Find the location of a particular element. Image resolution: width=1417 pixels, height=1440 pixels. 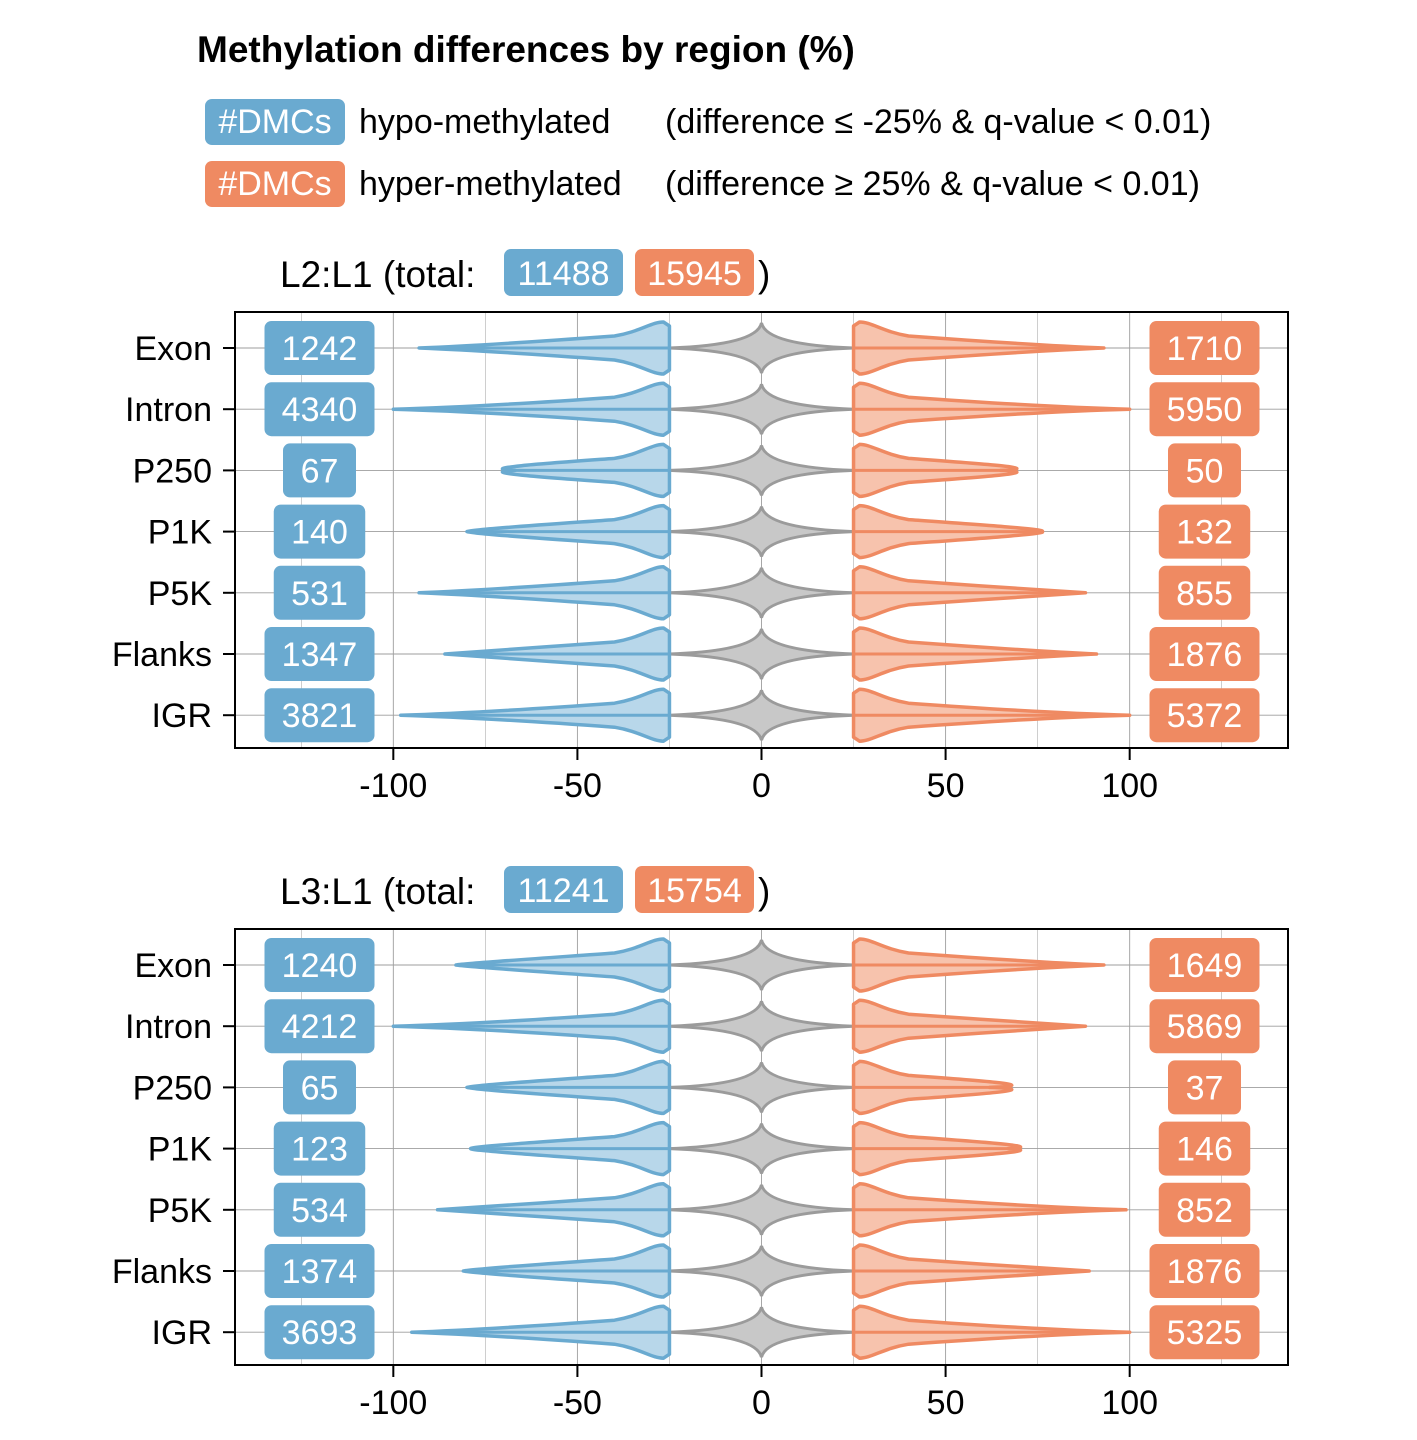

panel-title-prefix: L3:L1 (total: is located at coordinates (377, 891).